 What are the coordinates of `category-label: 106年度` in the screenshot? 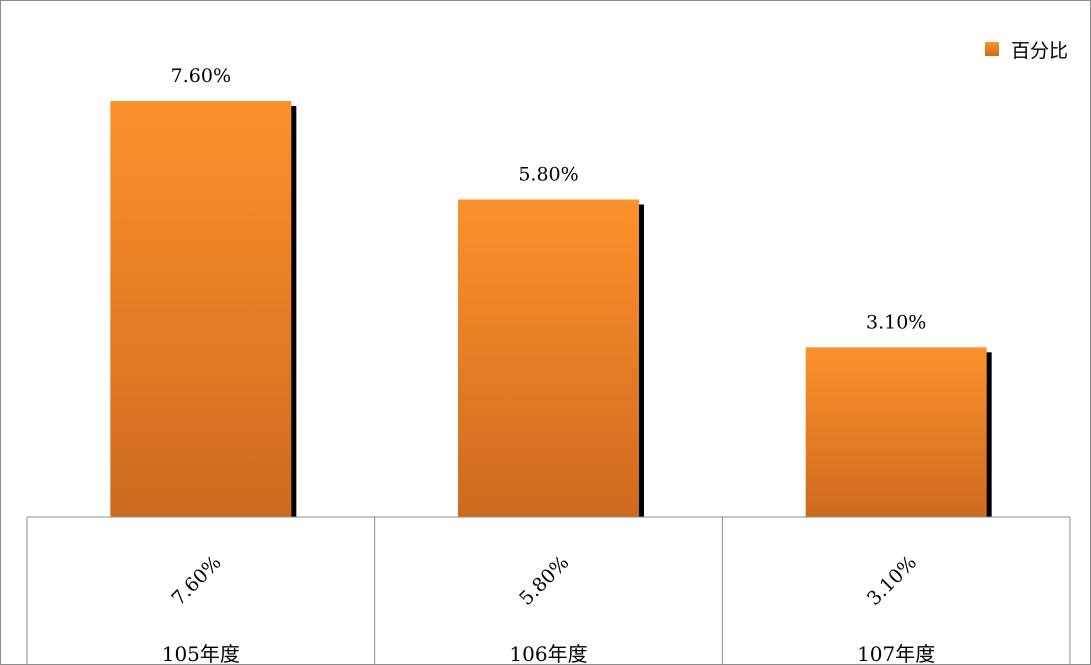 It's located at (548, 653).